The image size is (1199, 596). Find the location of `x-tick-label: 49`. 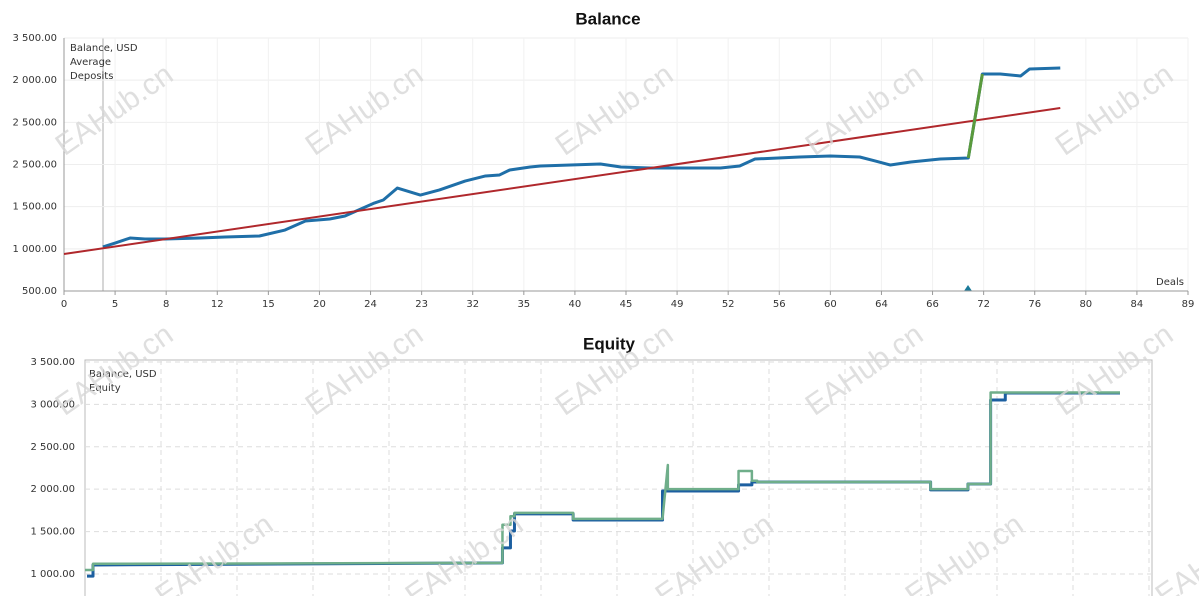

x-tick-label: 49 is located at coordinates (677, 304).